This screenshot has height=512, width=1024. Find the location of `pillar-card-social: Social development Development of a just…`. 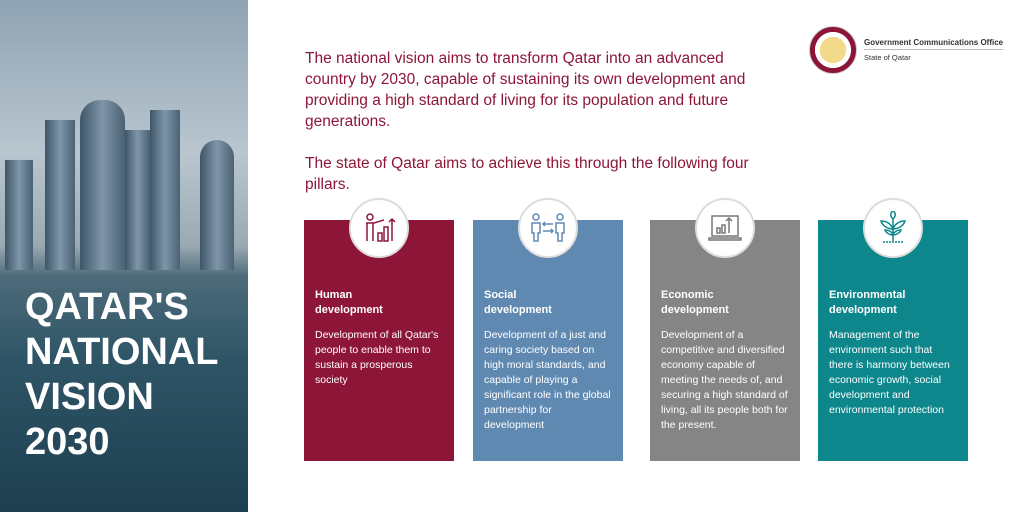

pillar-card-social: Social development Development of a just… is located at coordinates (548, 329).